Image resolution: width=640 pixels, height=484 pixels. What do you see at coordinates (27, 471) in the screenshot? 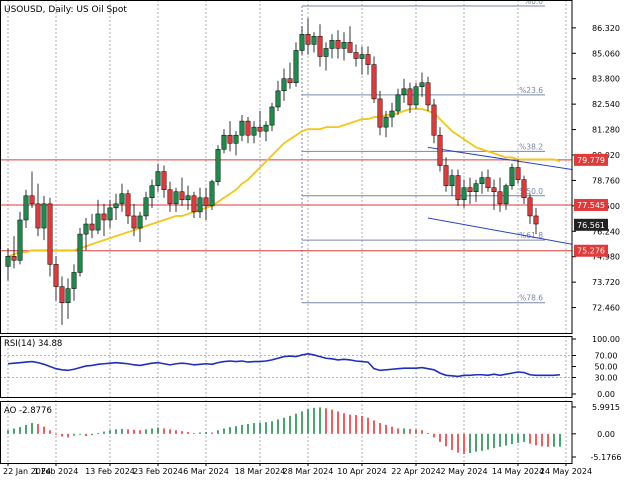
I see `time-axis-label: 22 Jan 2024` at bounding box center [27, 471].